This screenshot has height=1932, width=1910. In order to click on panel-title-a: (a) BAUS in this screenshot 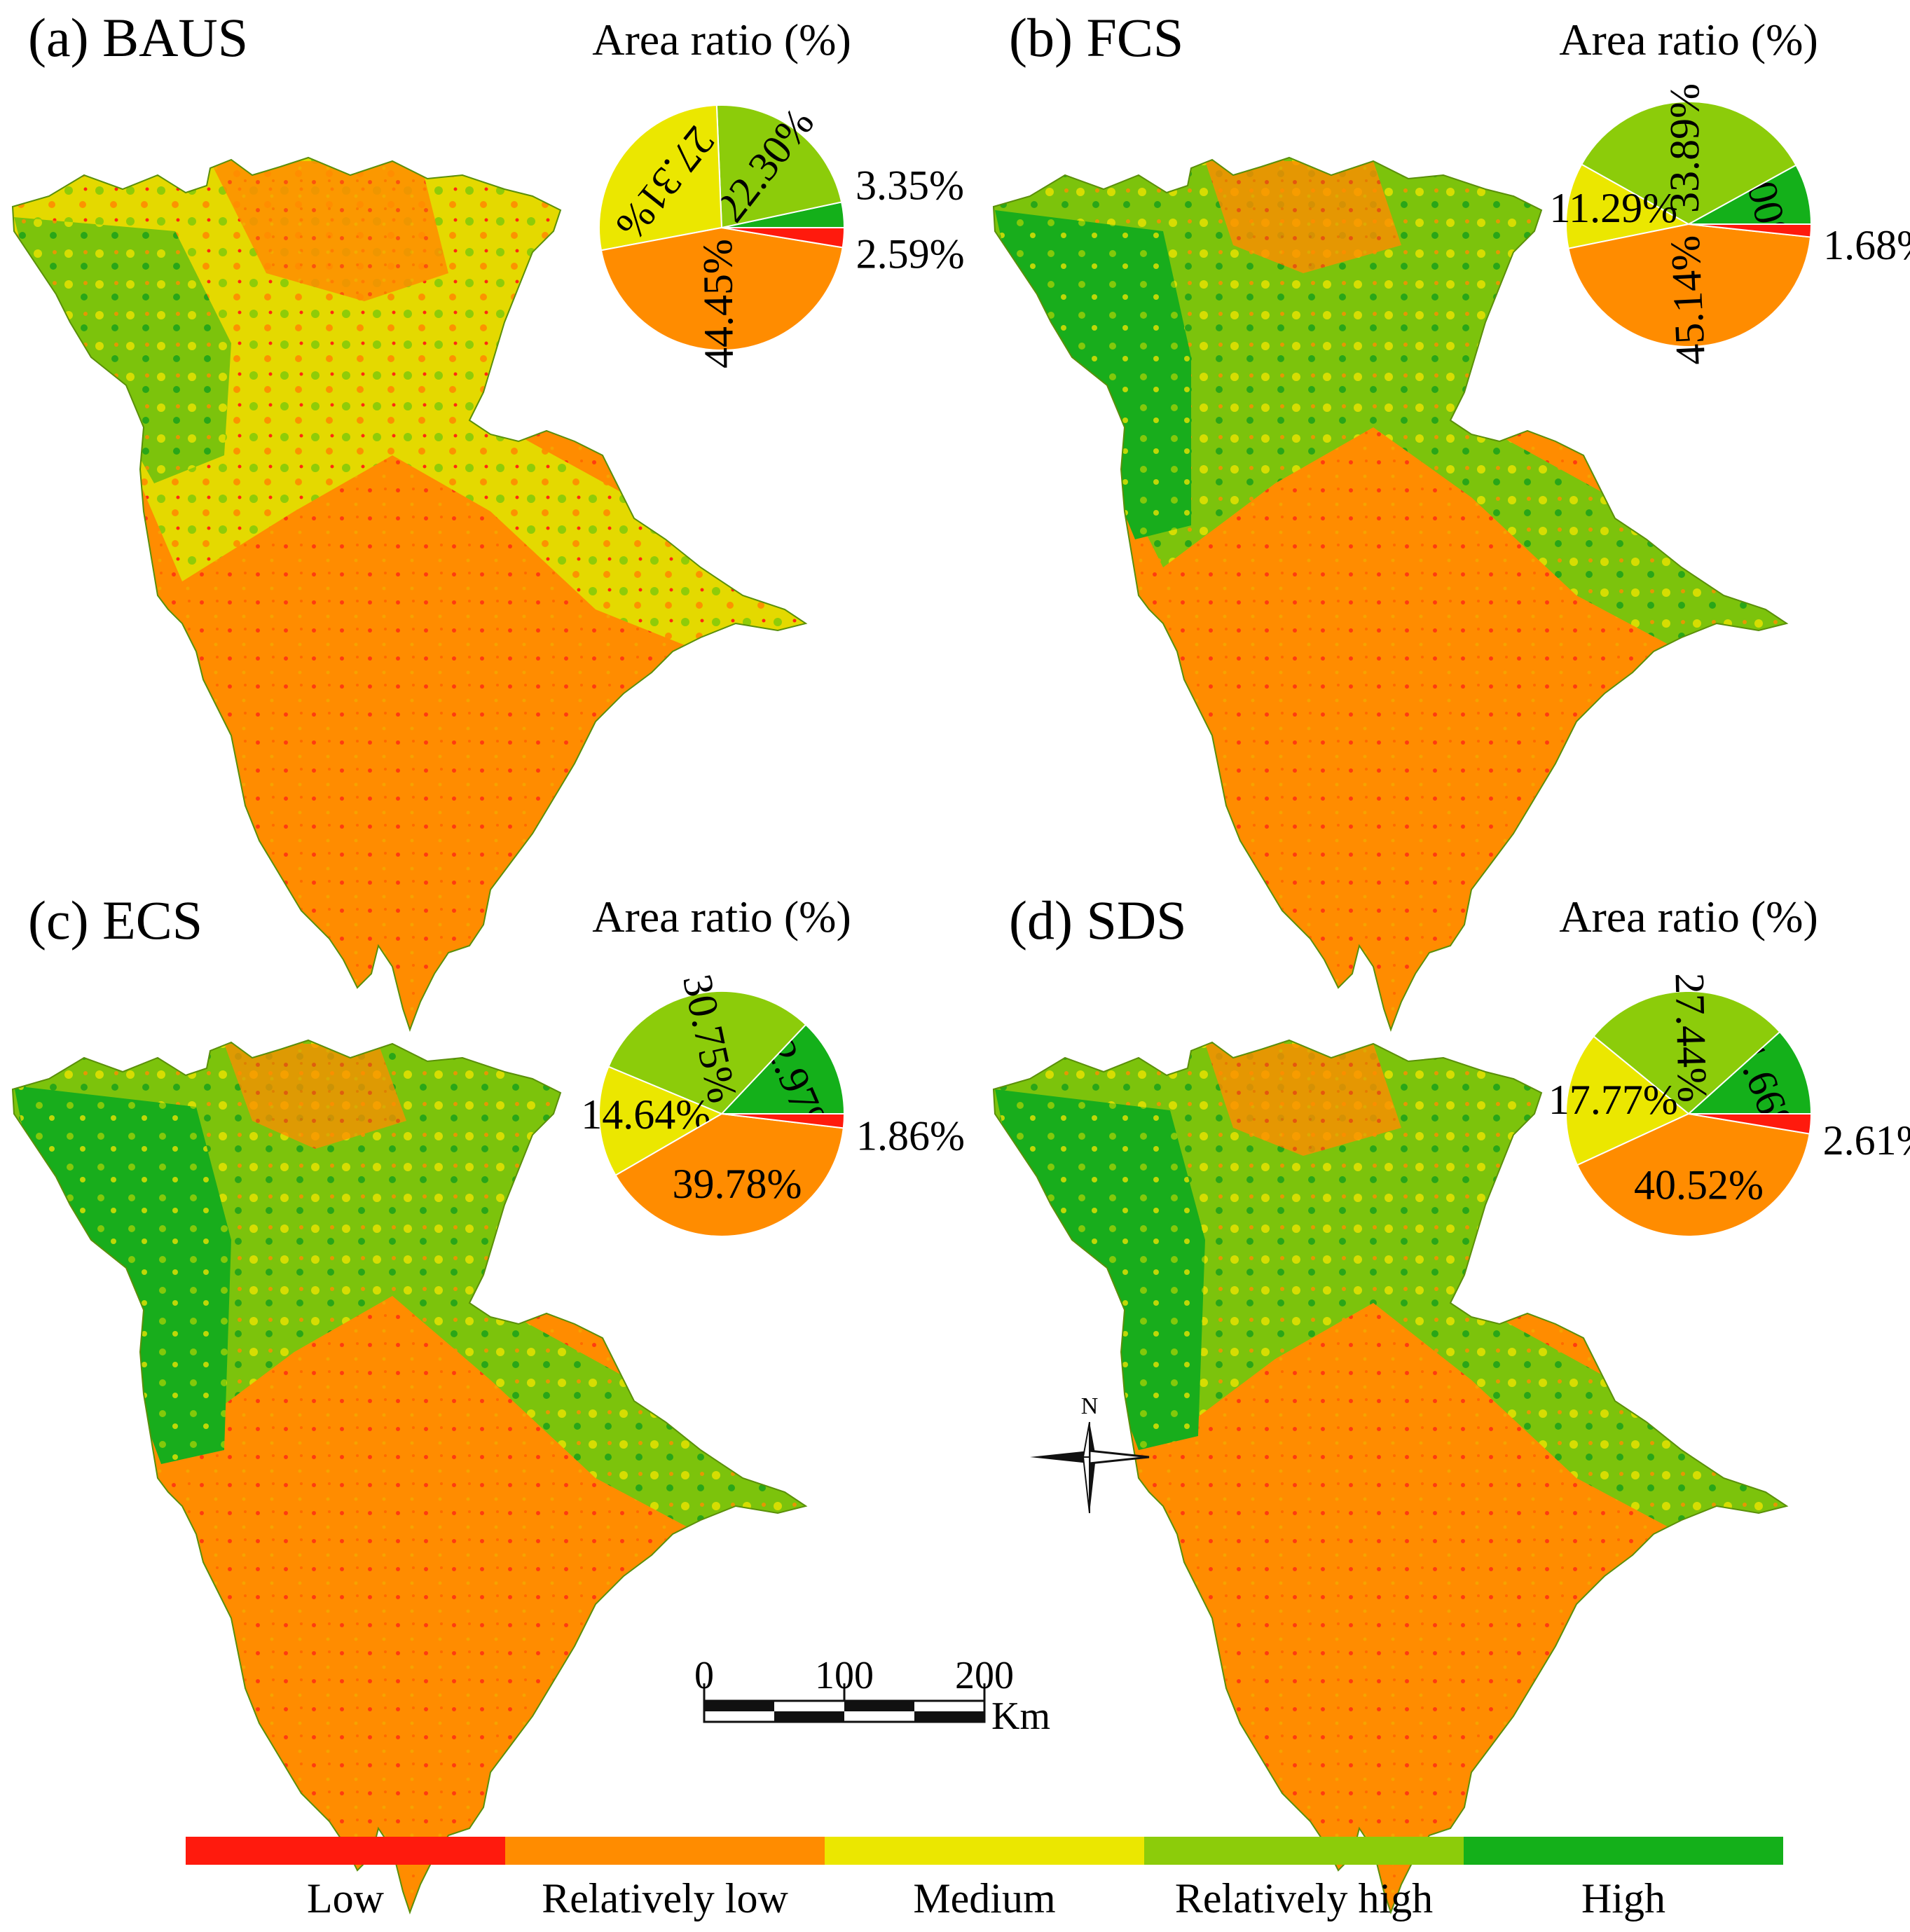, I will do `click(138, 37)`.